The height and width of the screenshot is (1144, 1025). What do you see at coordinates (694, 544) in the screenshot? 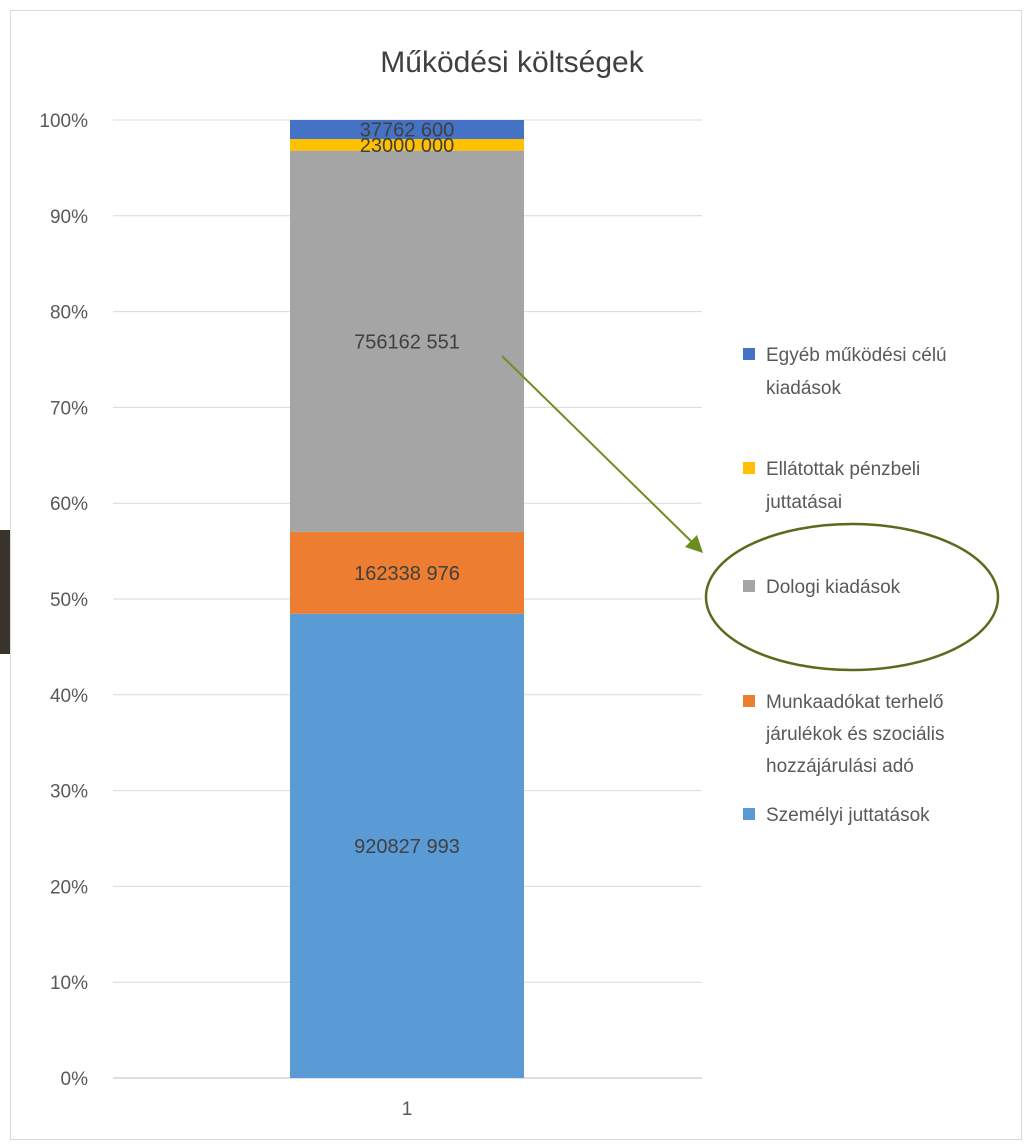
I see `annotation-arrow-head` at bounding box center [694, 544].